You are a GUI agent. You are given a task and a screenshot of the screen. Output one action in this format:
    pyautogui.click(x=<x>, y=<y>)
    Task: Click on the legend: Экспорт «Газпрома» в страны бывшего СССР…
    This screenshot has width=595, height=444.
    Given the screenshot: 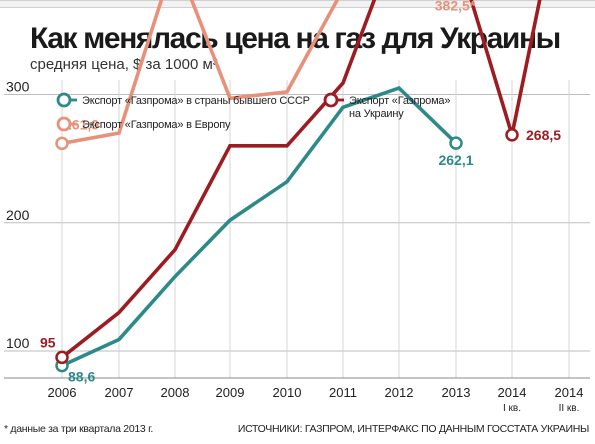 What is the action you would take?
    pyautogui.click(x=253, y=112)
    